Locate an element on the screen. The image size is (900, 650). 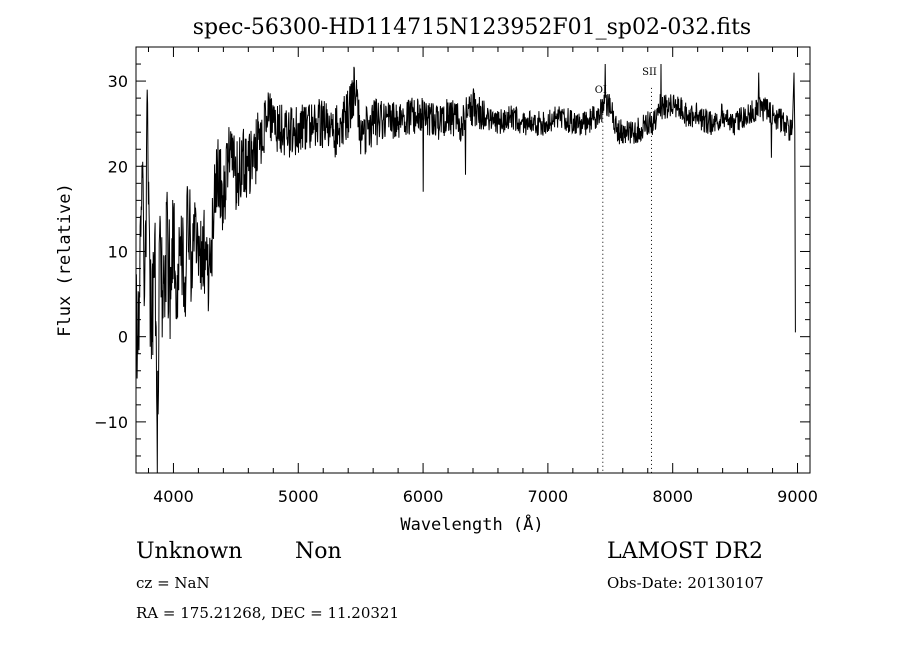
sky-coordinates: RA = 175.21268, DEC = 11.20321 is located at coordinates (268, 613).